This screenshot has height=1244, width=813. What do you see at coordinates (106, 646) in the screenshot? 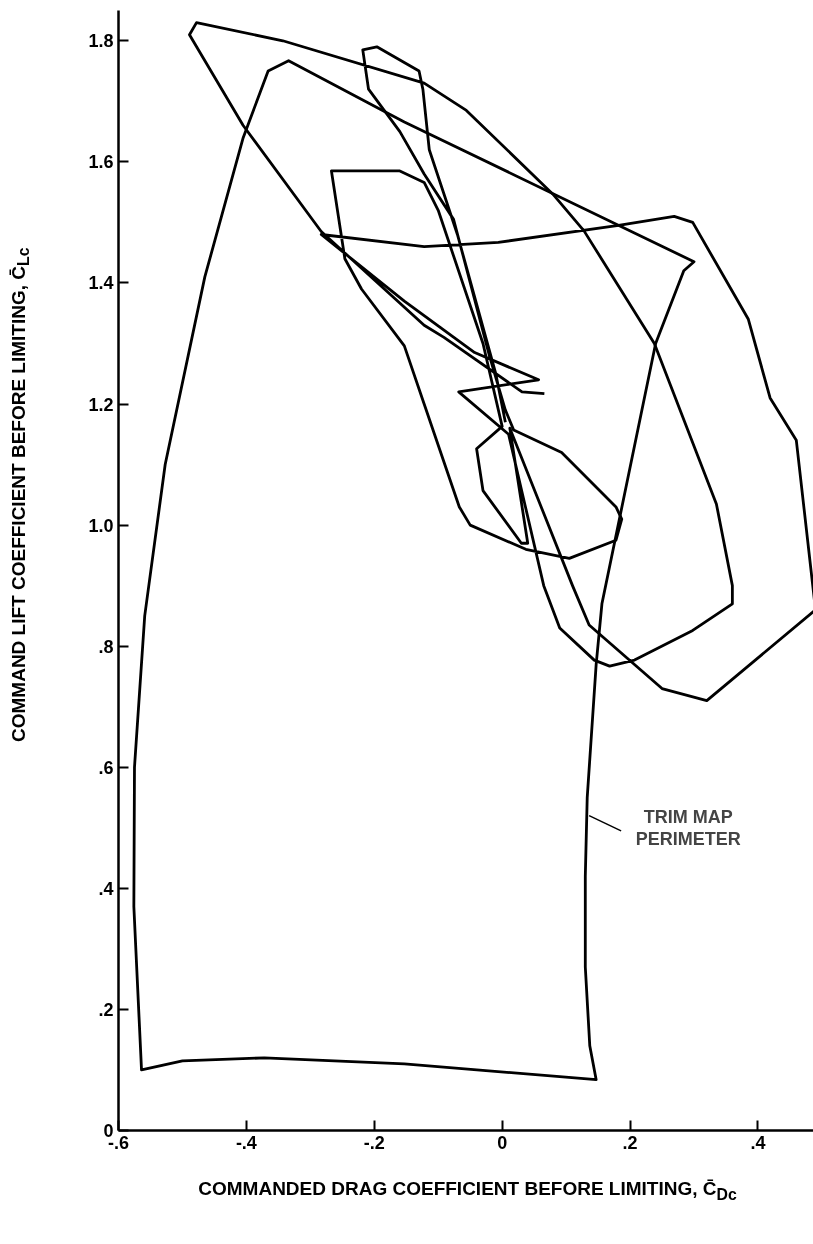
I see `y-tick-label: .8` at bounding box center [106, 646].